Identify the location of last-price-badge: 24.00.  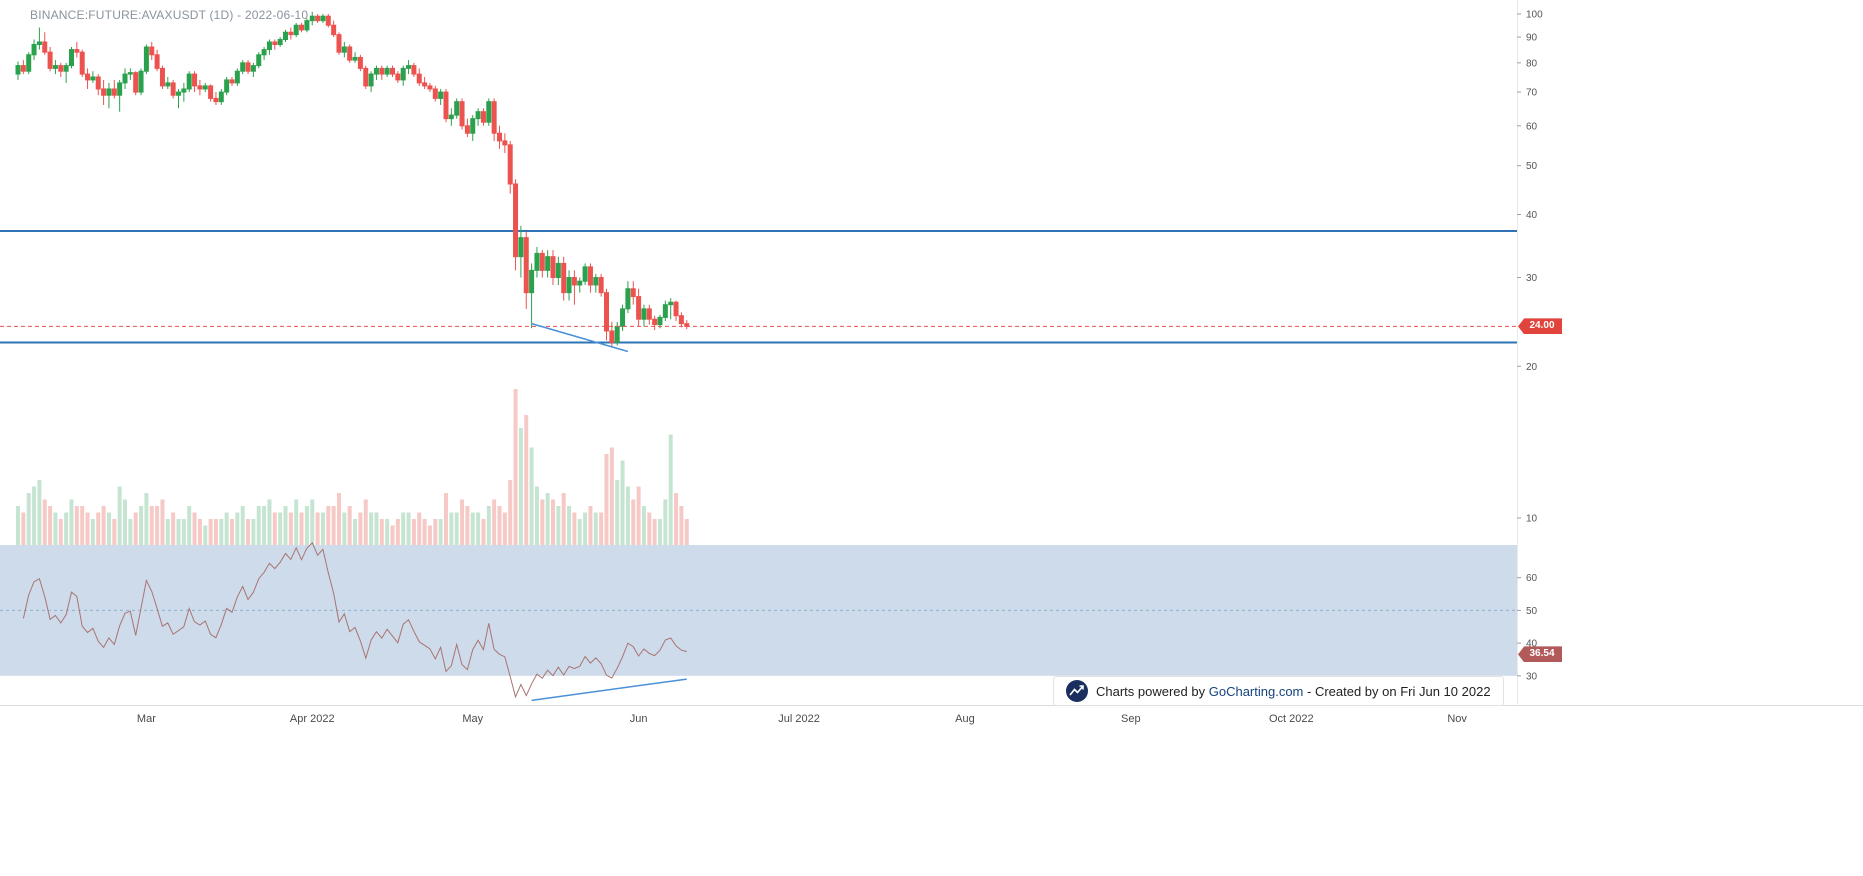
(1540, 326).